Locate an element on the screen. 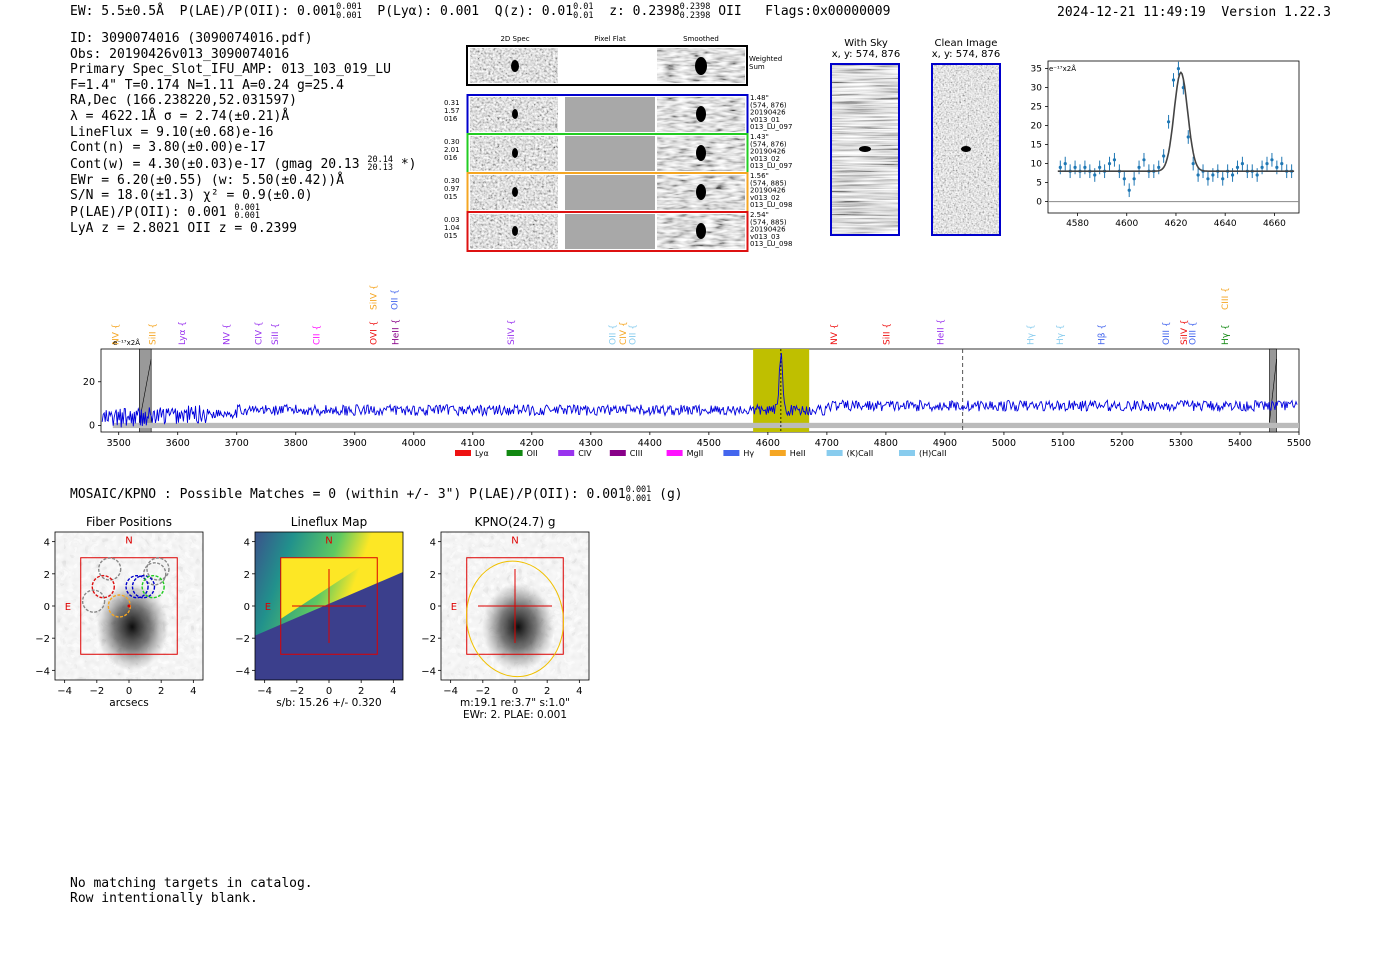 This screenshot has width=1400, height=953. panel-xtick-label: −4 is located at coordinates (64, 691).